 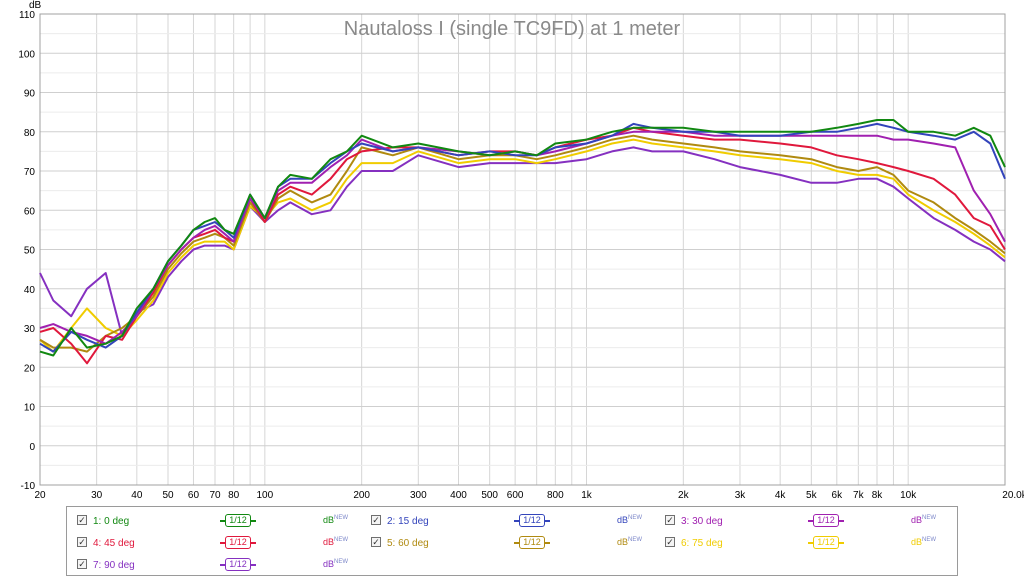 I want to click on y-tick-label: 80, so click(x=30, y=133).